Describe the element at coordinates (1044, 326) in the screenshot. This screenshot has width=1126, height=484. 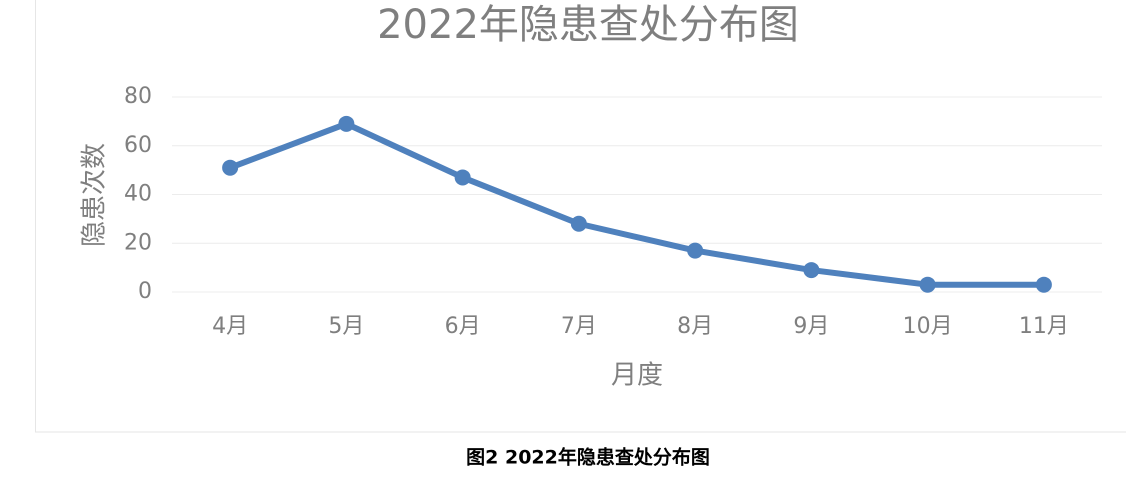
I see `x-tick-label: 11月` at that location.